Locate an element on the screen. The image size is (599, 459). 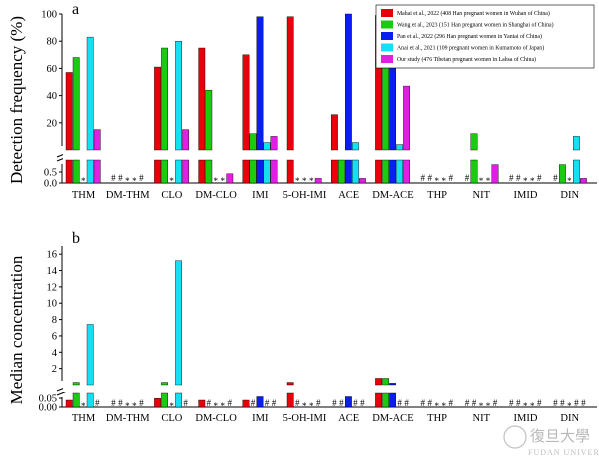
y-tick-label: 10 is located at coordinates (52, 304).